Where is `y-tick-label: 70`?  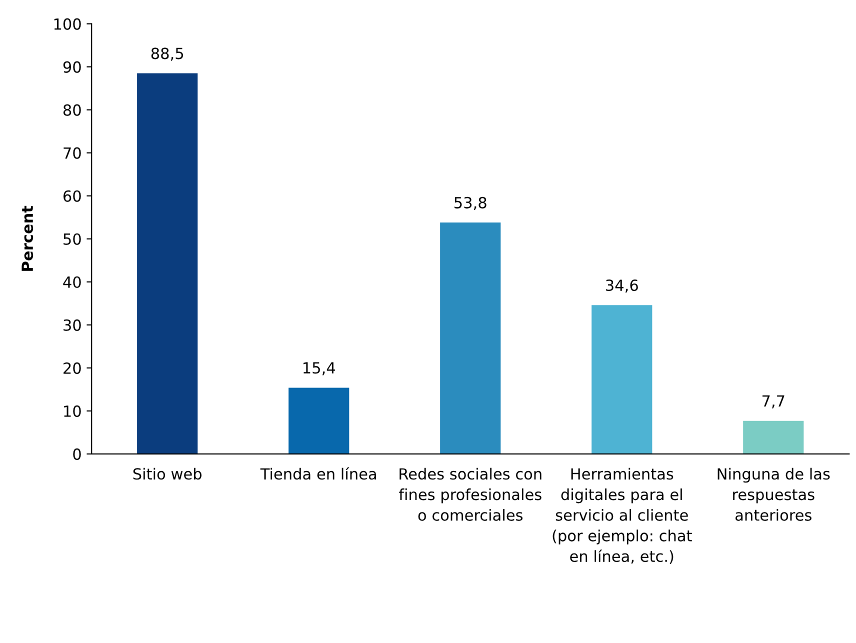
y-tick-label: 70 is located at coordinates (72, 153).